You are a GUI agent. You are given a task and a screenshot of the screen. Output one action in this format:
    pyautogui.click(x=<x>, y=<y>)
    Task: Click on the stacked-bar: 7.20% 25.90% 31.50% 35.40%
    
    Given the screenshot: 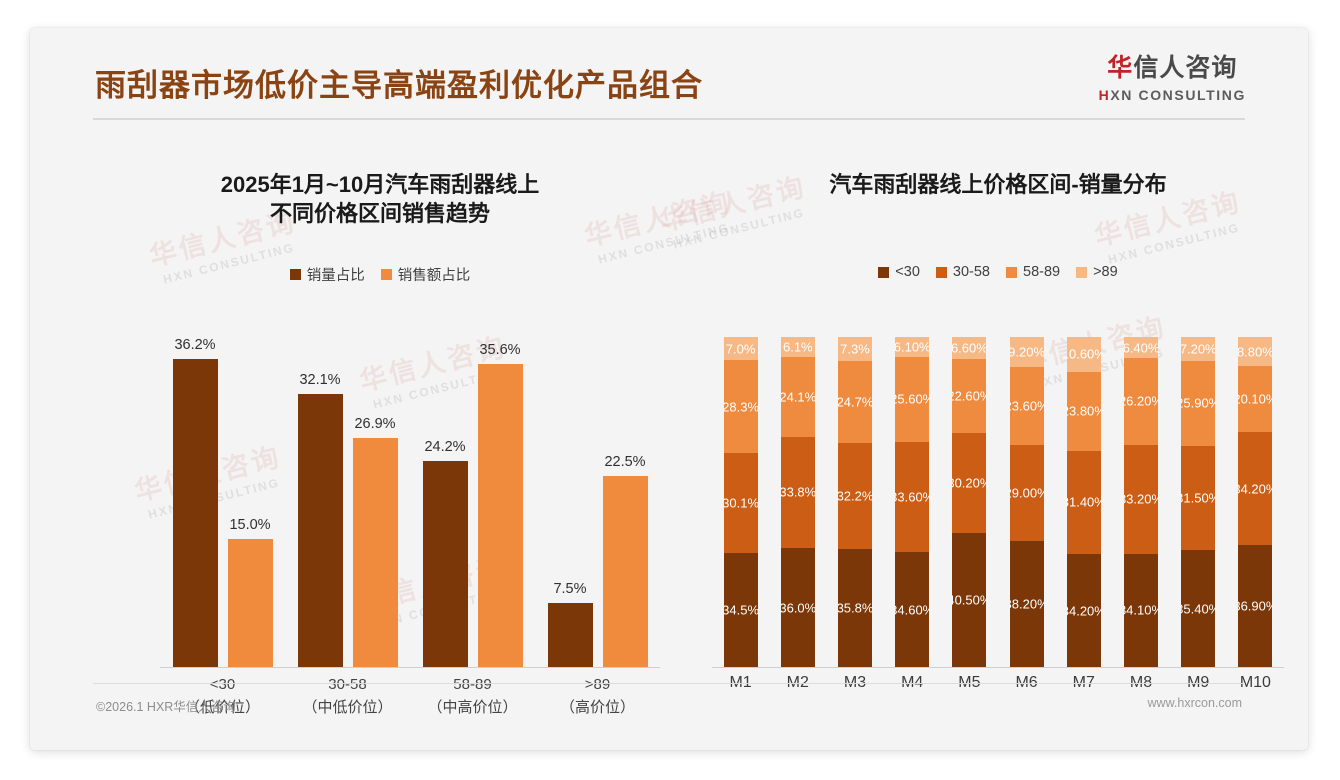 What is the action you would take?
    pyautogui.click(x=1198, y=502)
    